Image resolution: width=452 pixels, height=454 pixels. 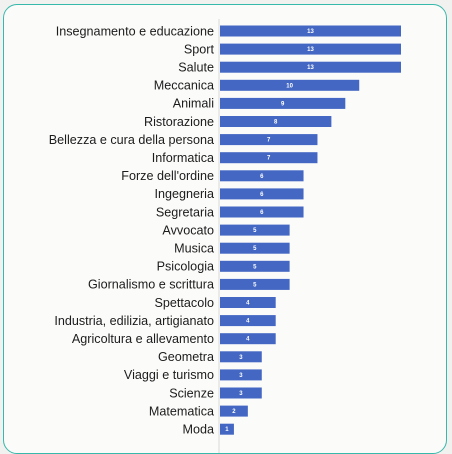 I want to click on category-label: Ingegneria, so click(x=184, y=194).